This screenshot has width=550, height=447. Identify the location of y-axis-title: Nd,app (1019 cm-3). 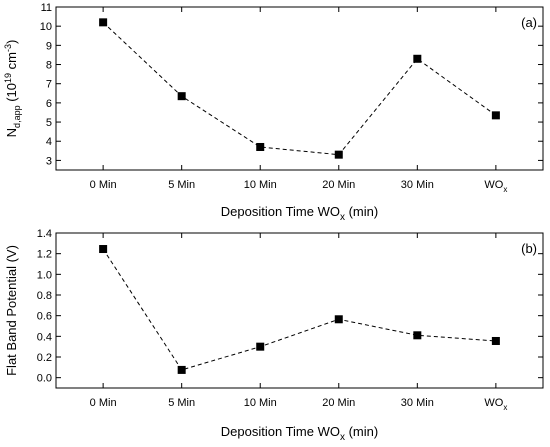
(12, 89).